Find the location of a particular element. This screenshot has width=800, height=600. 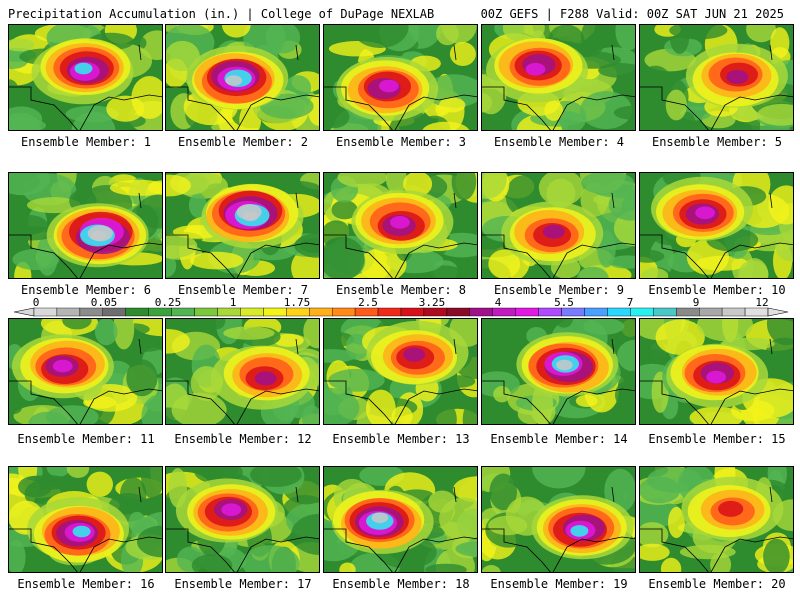

legend-tick-label: 3.25 is located at coordinates (432, 302).